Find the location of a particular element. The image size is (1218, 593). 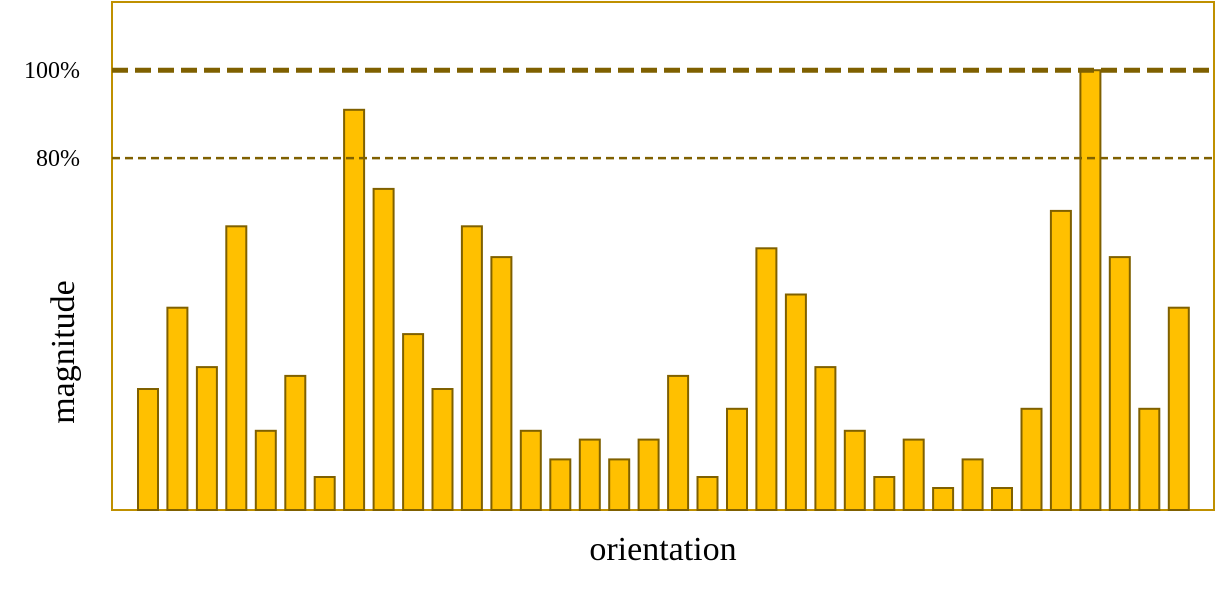

reference-lines-group is located at coordinates (663, 113).